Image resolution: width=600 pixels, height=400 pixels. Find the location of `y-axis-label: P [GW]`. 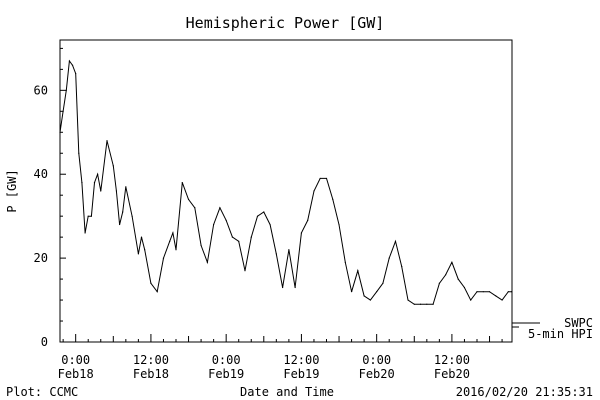

y-axis-label: P [GW] is located at coordinates (12, 190).